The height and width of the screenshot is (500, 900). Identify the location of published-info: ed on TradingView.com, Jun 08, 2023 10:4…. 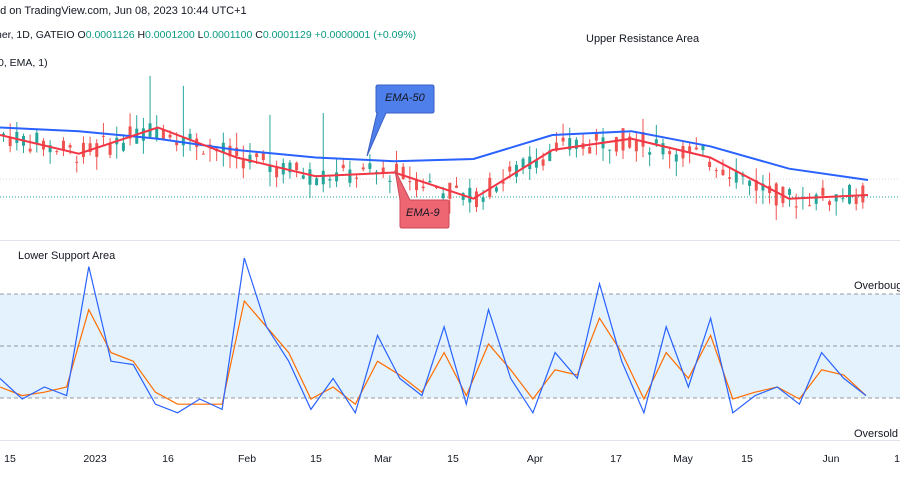
(123, 11).